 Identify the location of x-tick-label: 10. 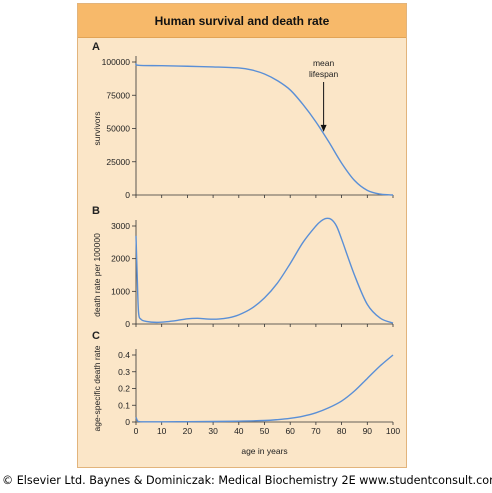
(162, 431).